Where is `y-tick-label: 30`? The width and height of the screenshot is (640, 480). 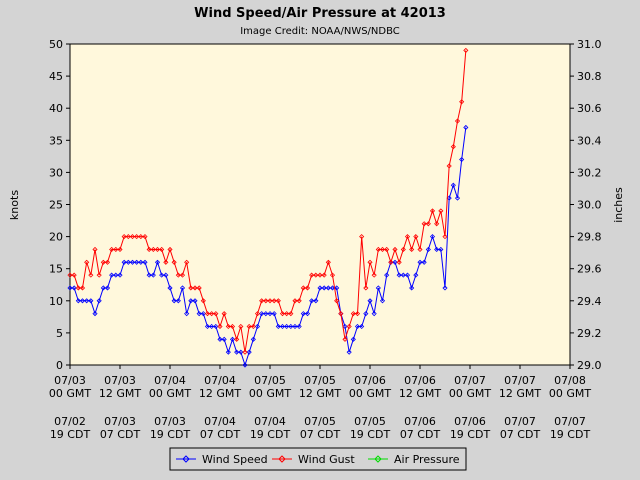 y-tick-label: 30 is located at coordinates (56, 172).